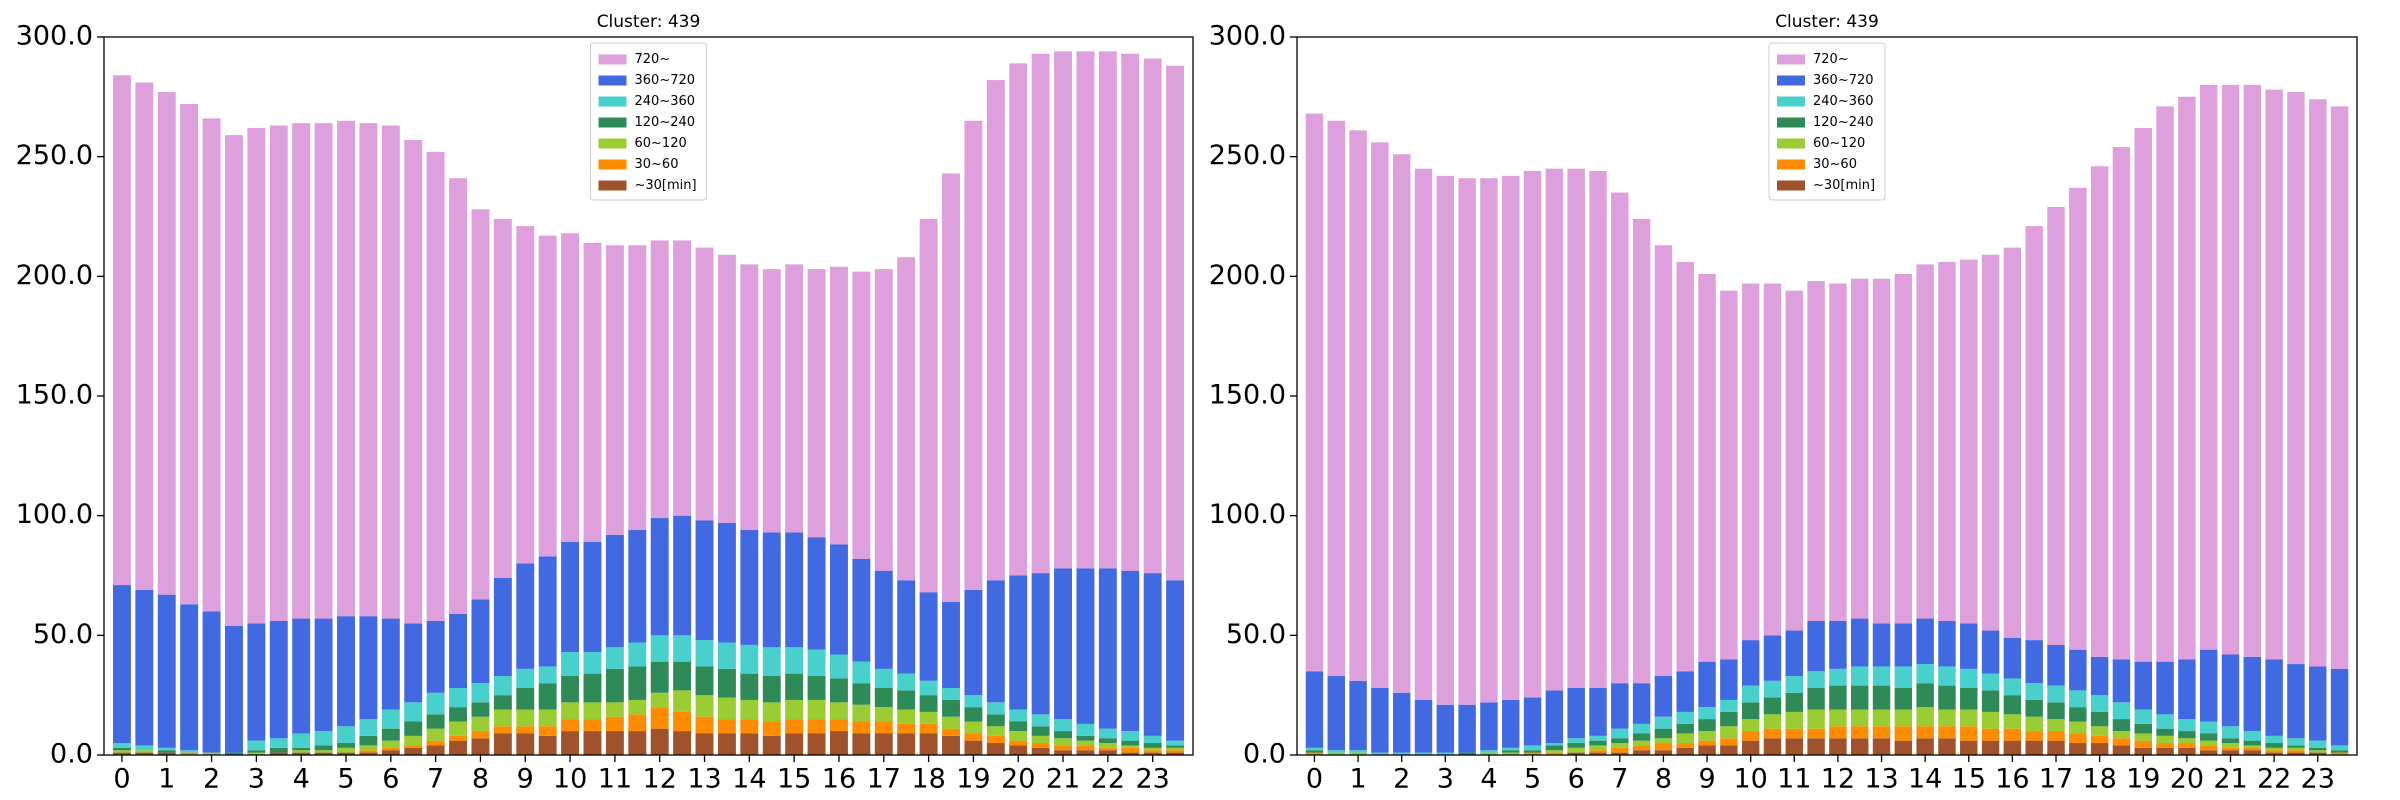 This screenshot has height=800, width=2400. What do you see at coordinates (1264, 754) in the screenshot?
I see `y-tick-label: 0.0` at bounding box center [1264, 754].